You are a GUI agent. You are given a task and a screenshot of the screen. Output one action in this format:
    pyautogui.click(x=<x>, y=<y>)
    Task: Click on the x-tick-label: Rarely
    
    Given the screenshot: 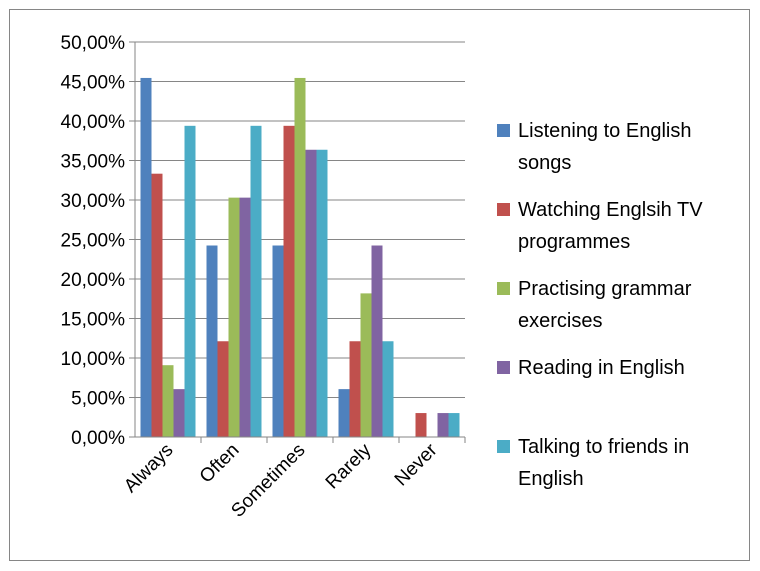 What is the action you would take?
    pyautogui.click(x=349, y=466)
    